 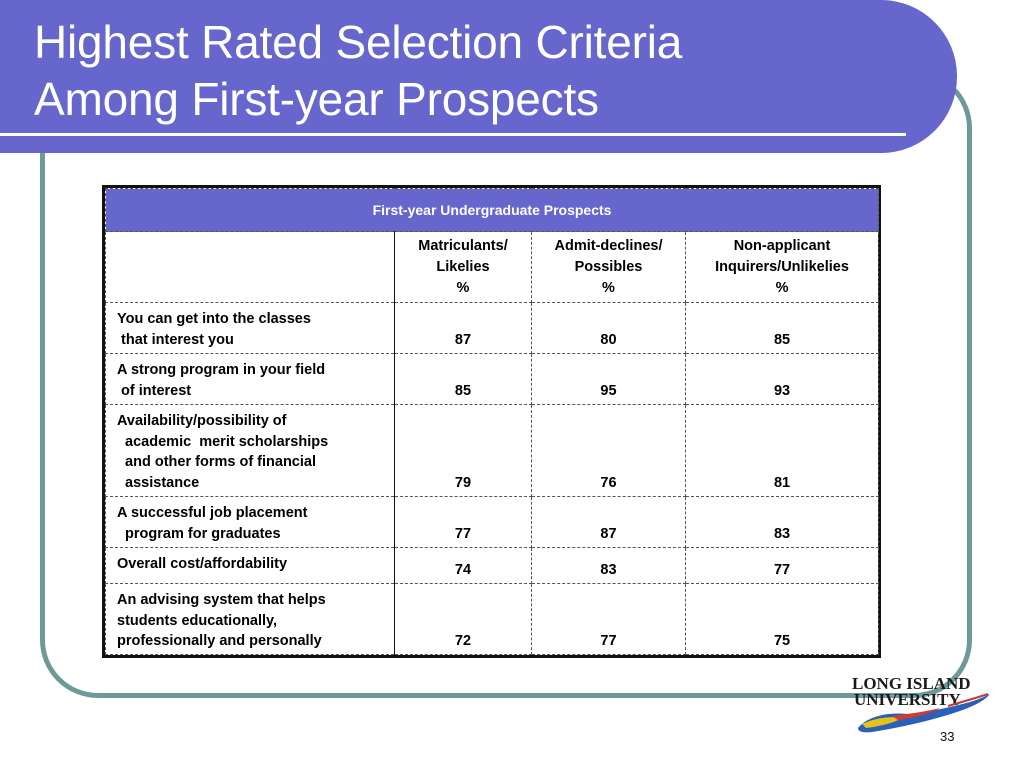 What do you see at coordinates (221, 600) in the screenshot?
I see `criterion-label-line: An advising system that helps` at bounding box center [221, 600].